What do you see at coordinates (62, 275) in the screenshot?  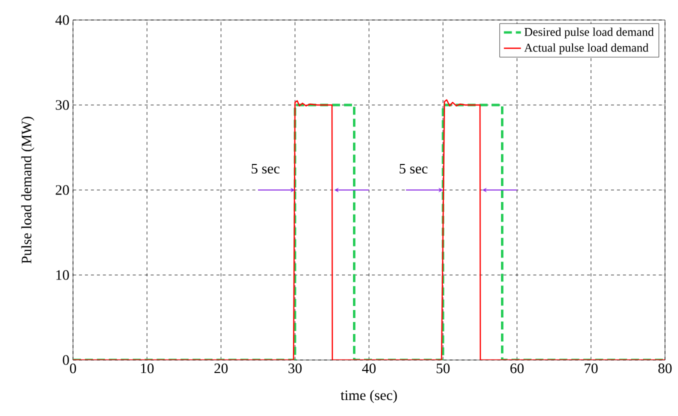 I see `y-tick-label: 10` at bounding box center [62, 275].